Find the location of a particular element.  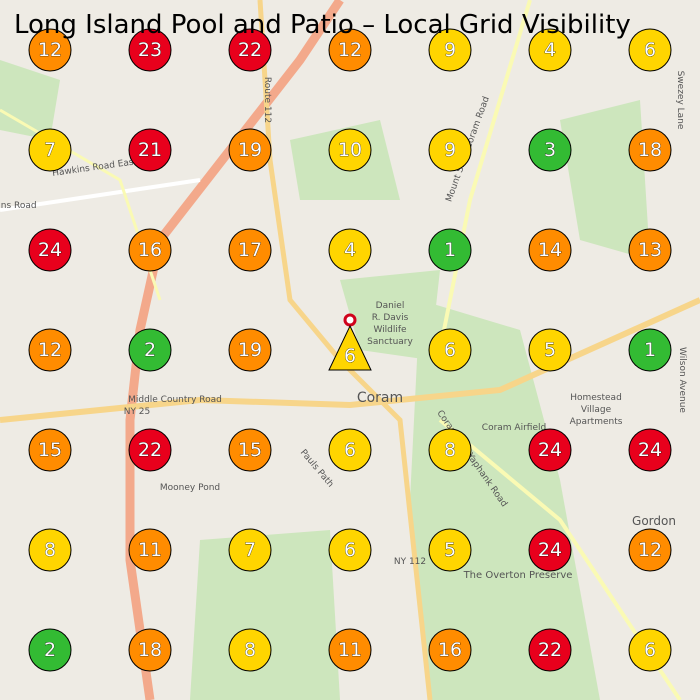

rank-label: 23 is located at coordinates (150, 50).